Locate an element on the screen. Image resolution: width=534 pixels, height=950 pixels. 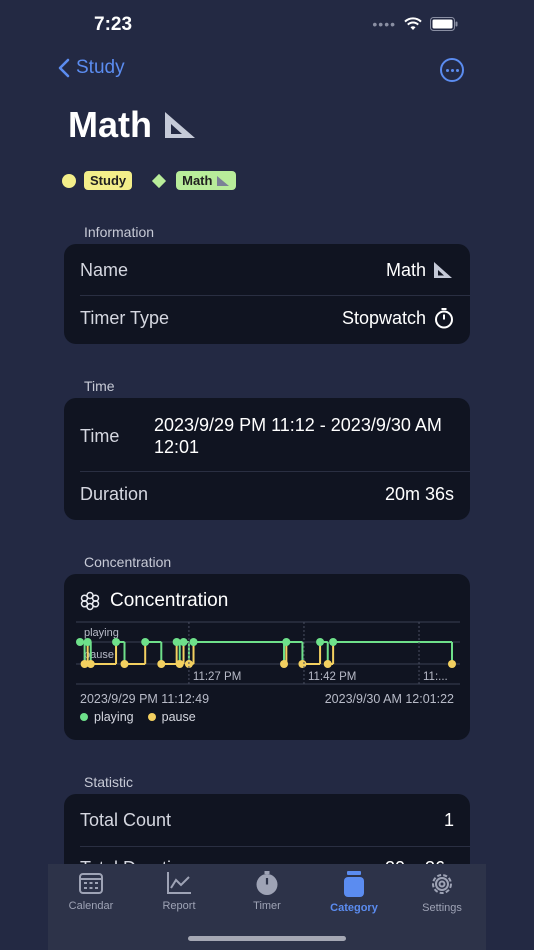
duration-row: Duration 20m 36s is located at coordinates (267, 494).